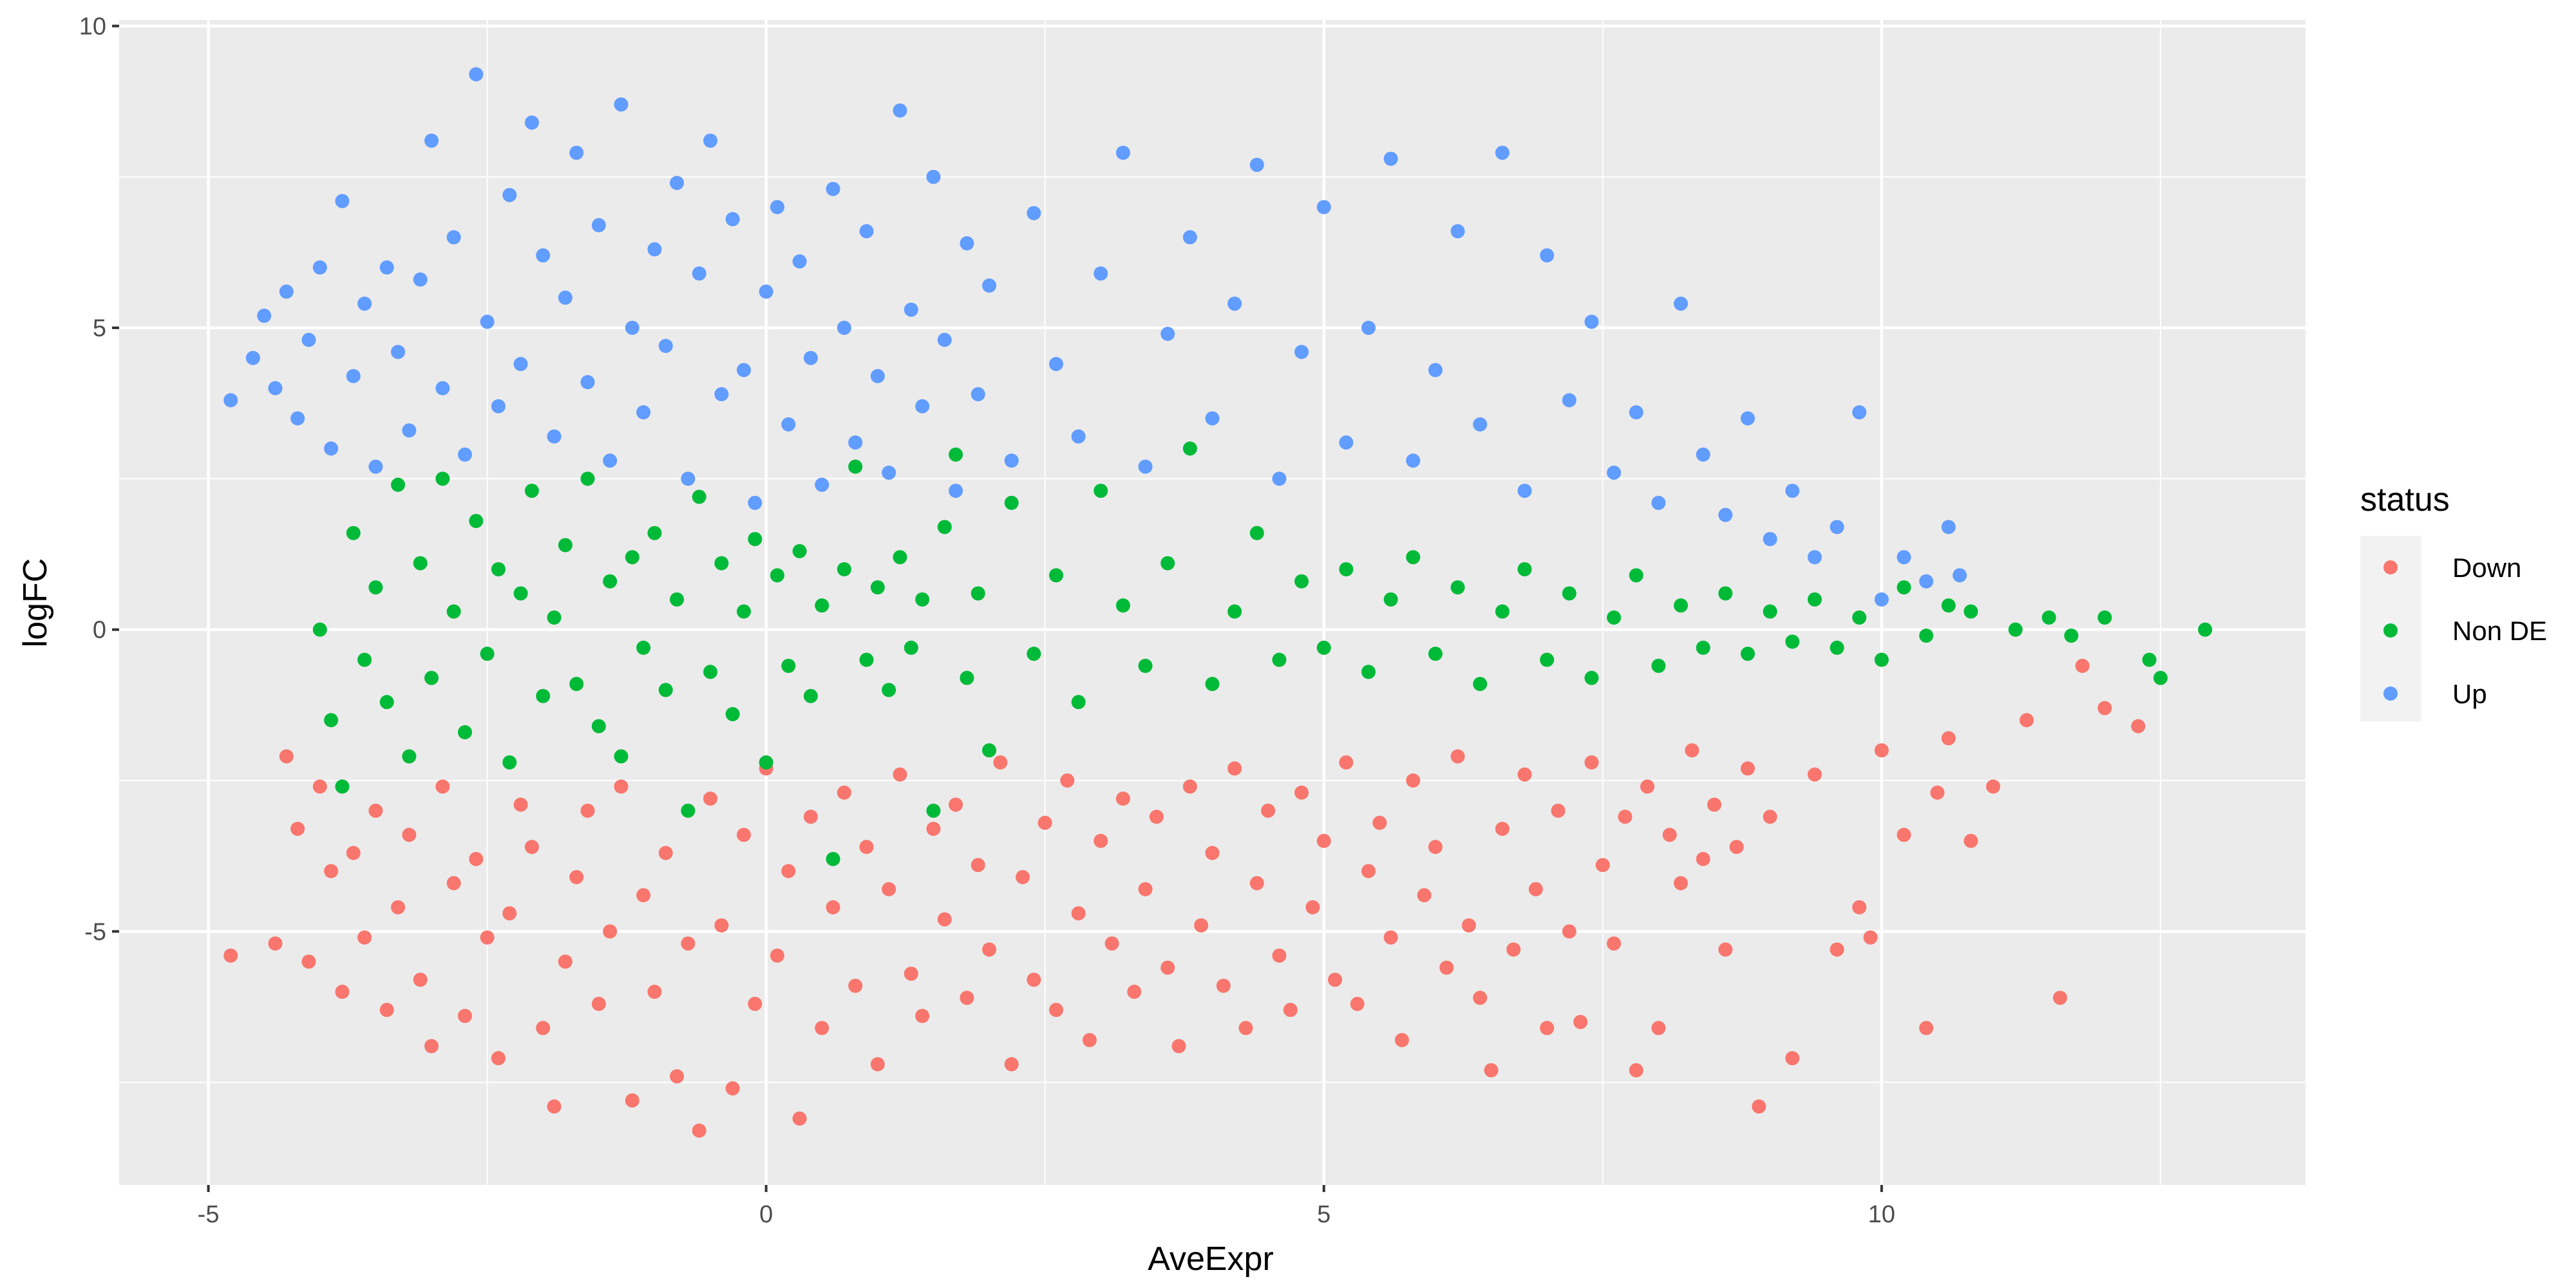 The height and width of the screenshot is (1288, 2576). I want to click on x-tick-label: 5, so click(1324, 1214).